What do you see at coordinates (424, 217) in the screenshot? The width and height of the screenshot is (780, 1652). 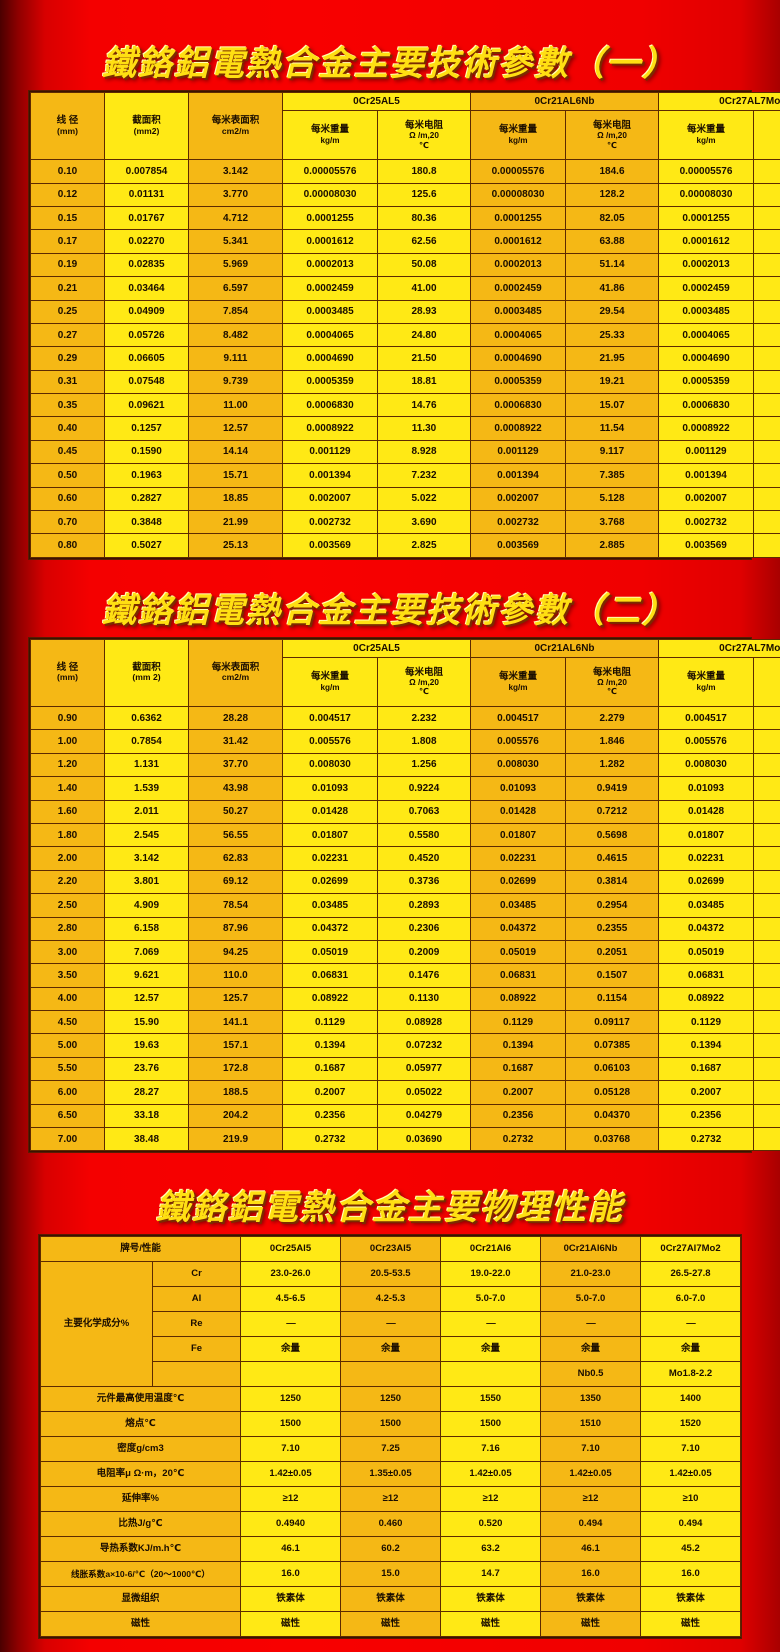 I see `table-cell: 80.36` at bounding box center [424, 217].